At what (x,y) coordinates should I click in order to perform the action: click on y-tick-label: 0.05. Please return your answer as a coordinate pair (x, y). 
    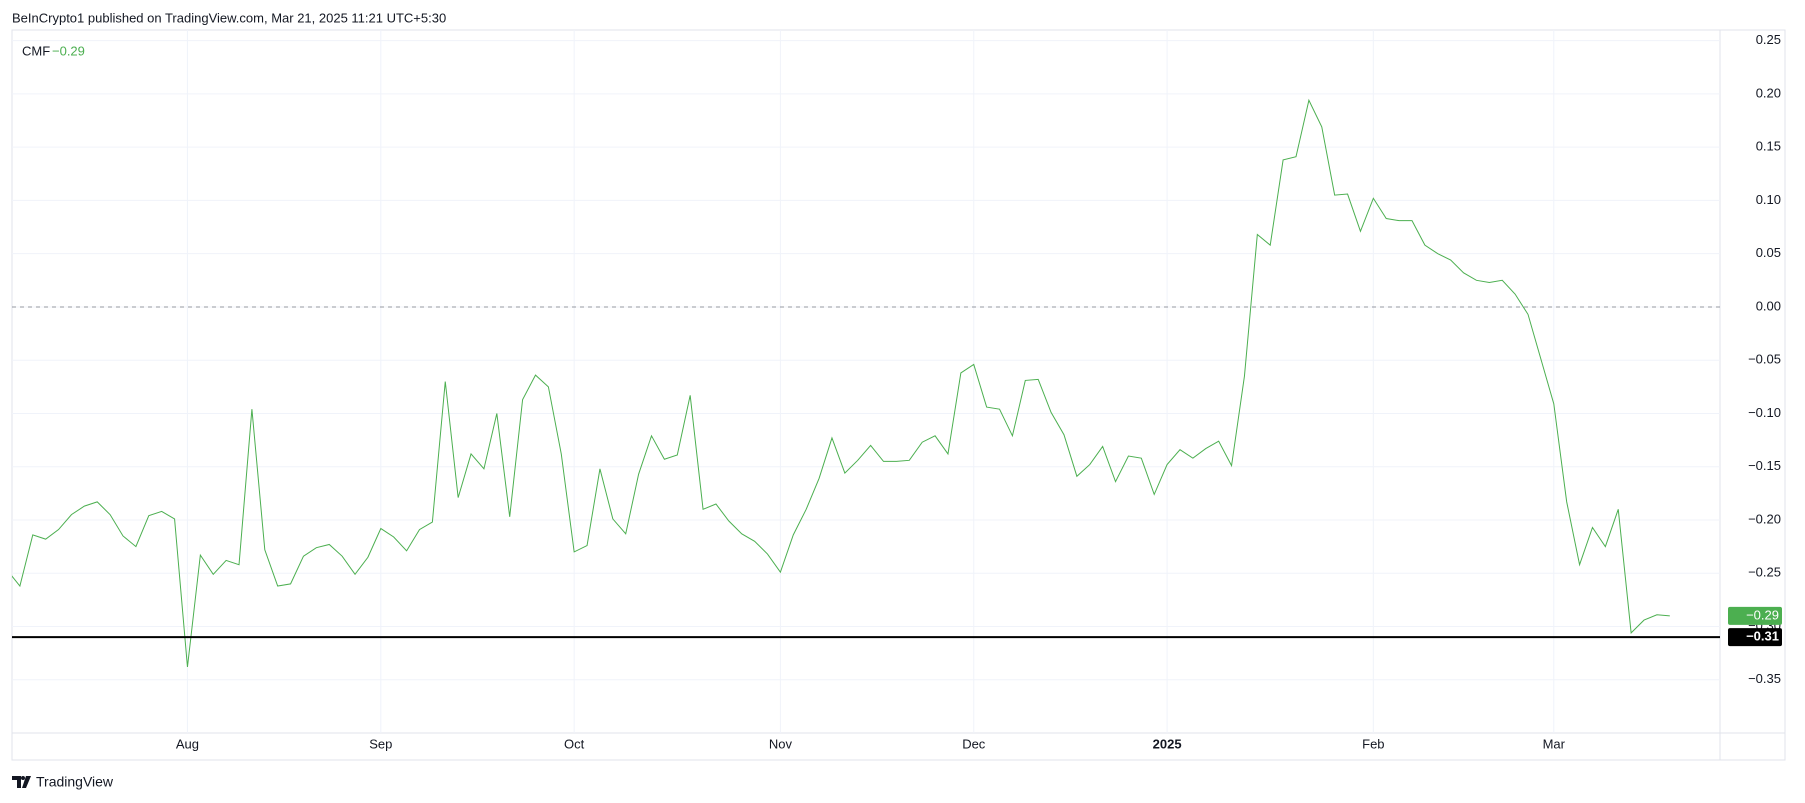
    Looking at the image, I should click on (1768, 252).